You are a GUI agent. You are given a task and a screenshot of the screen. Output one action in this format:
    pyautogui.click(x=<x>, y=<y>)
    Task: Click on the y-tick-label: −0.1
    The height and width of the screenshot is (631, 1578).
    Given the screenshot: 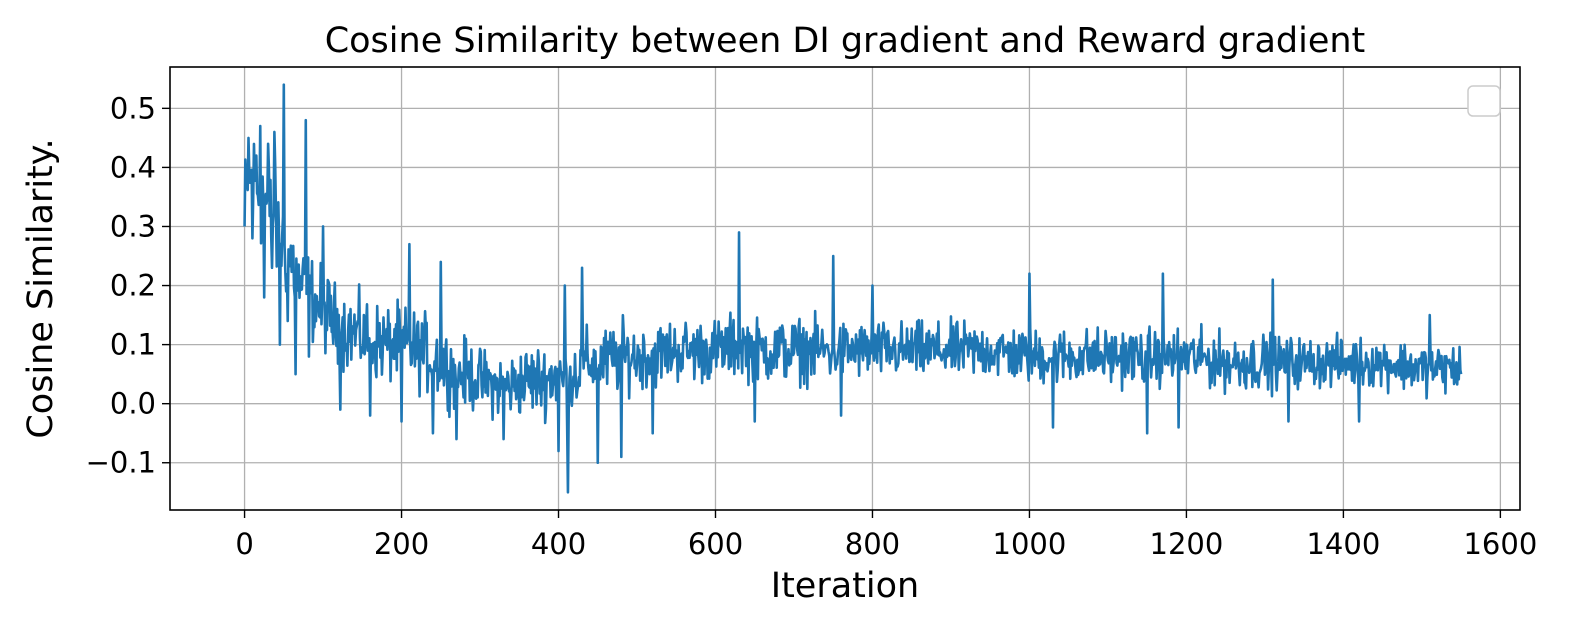 What is the action you would take?
    pyautogui.click(x=121, y=463)
    